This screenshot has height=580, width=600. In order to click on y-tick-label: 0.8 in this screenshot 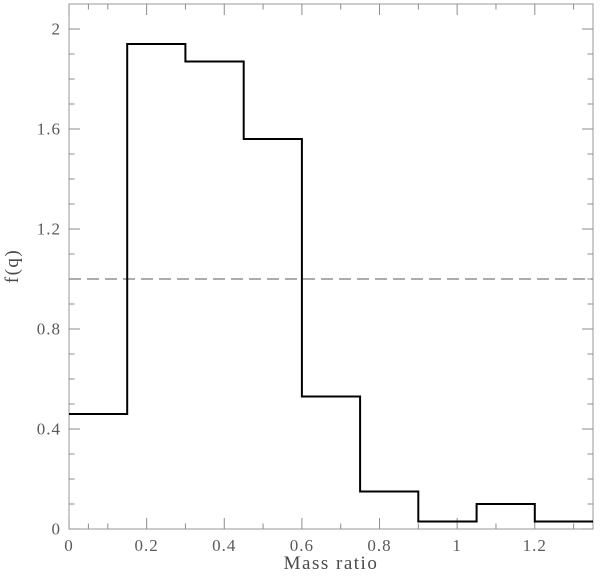, I will do `click(49, 329)`.